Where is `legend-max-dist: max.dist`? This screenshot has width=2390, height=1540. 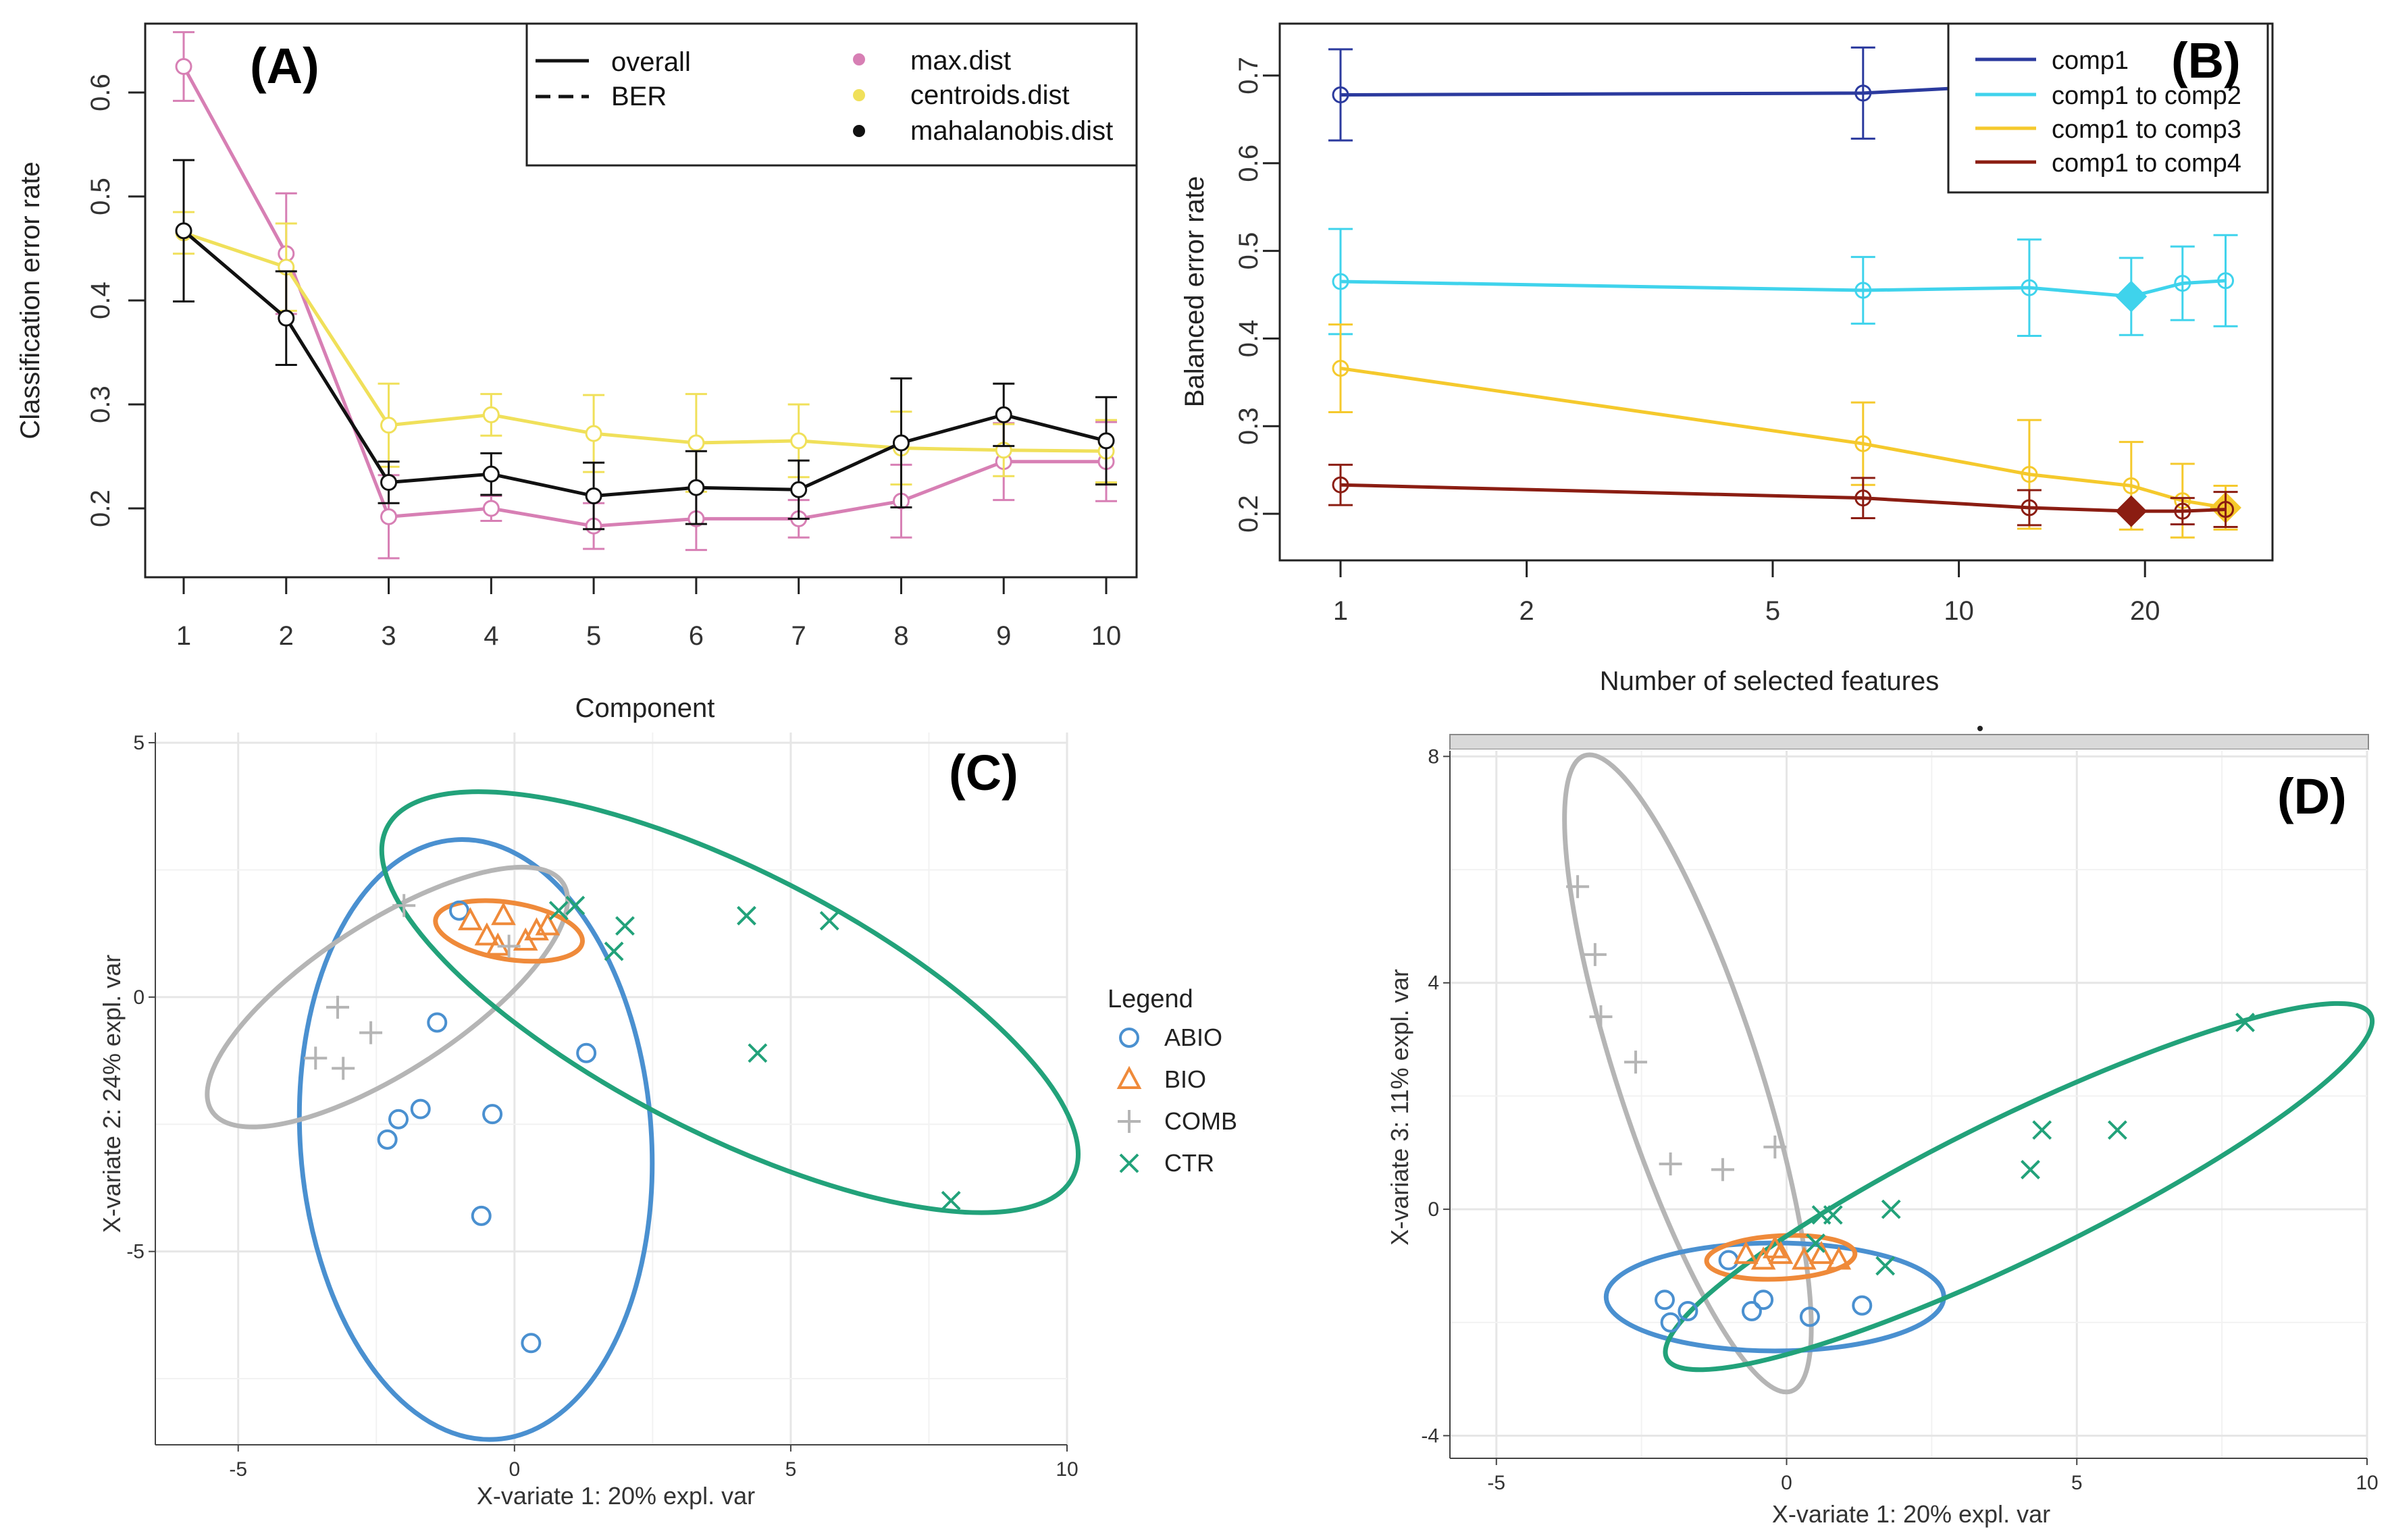
legend-max-dist: max.dist is located at coordinates (960, 61).